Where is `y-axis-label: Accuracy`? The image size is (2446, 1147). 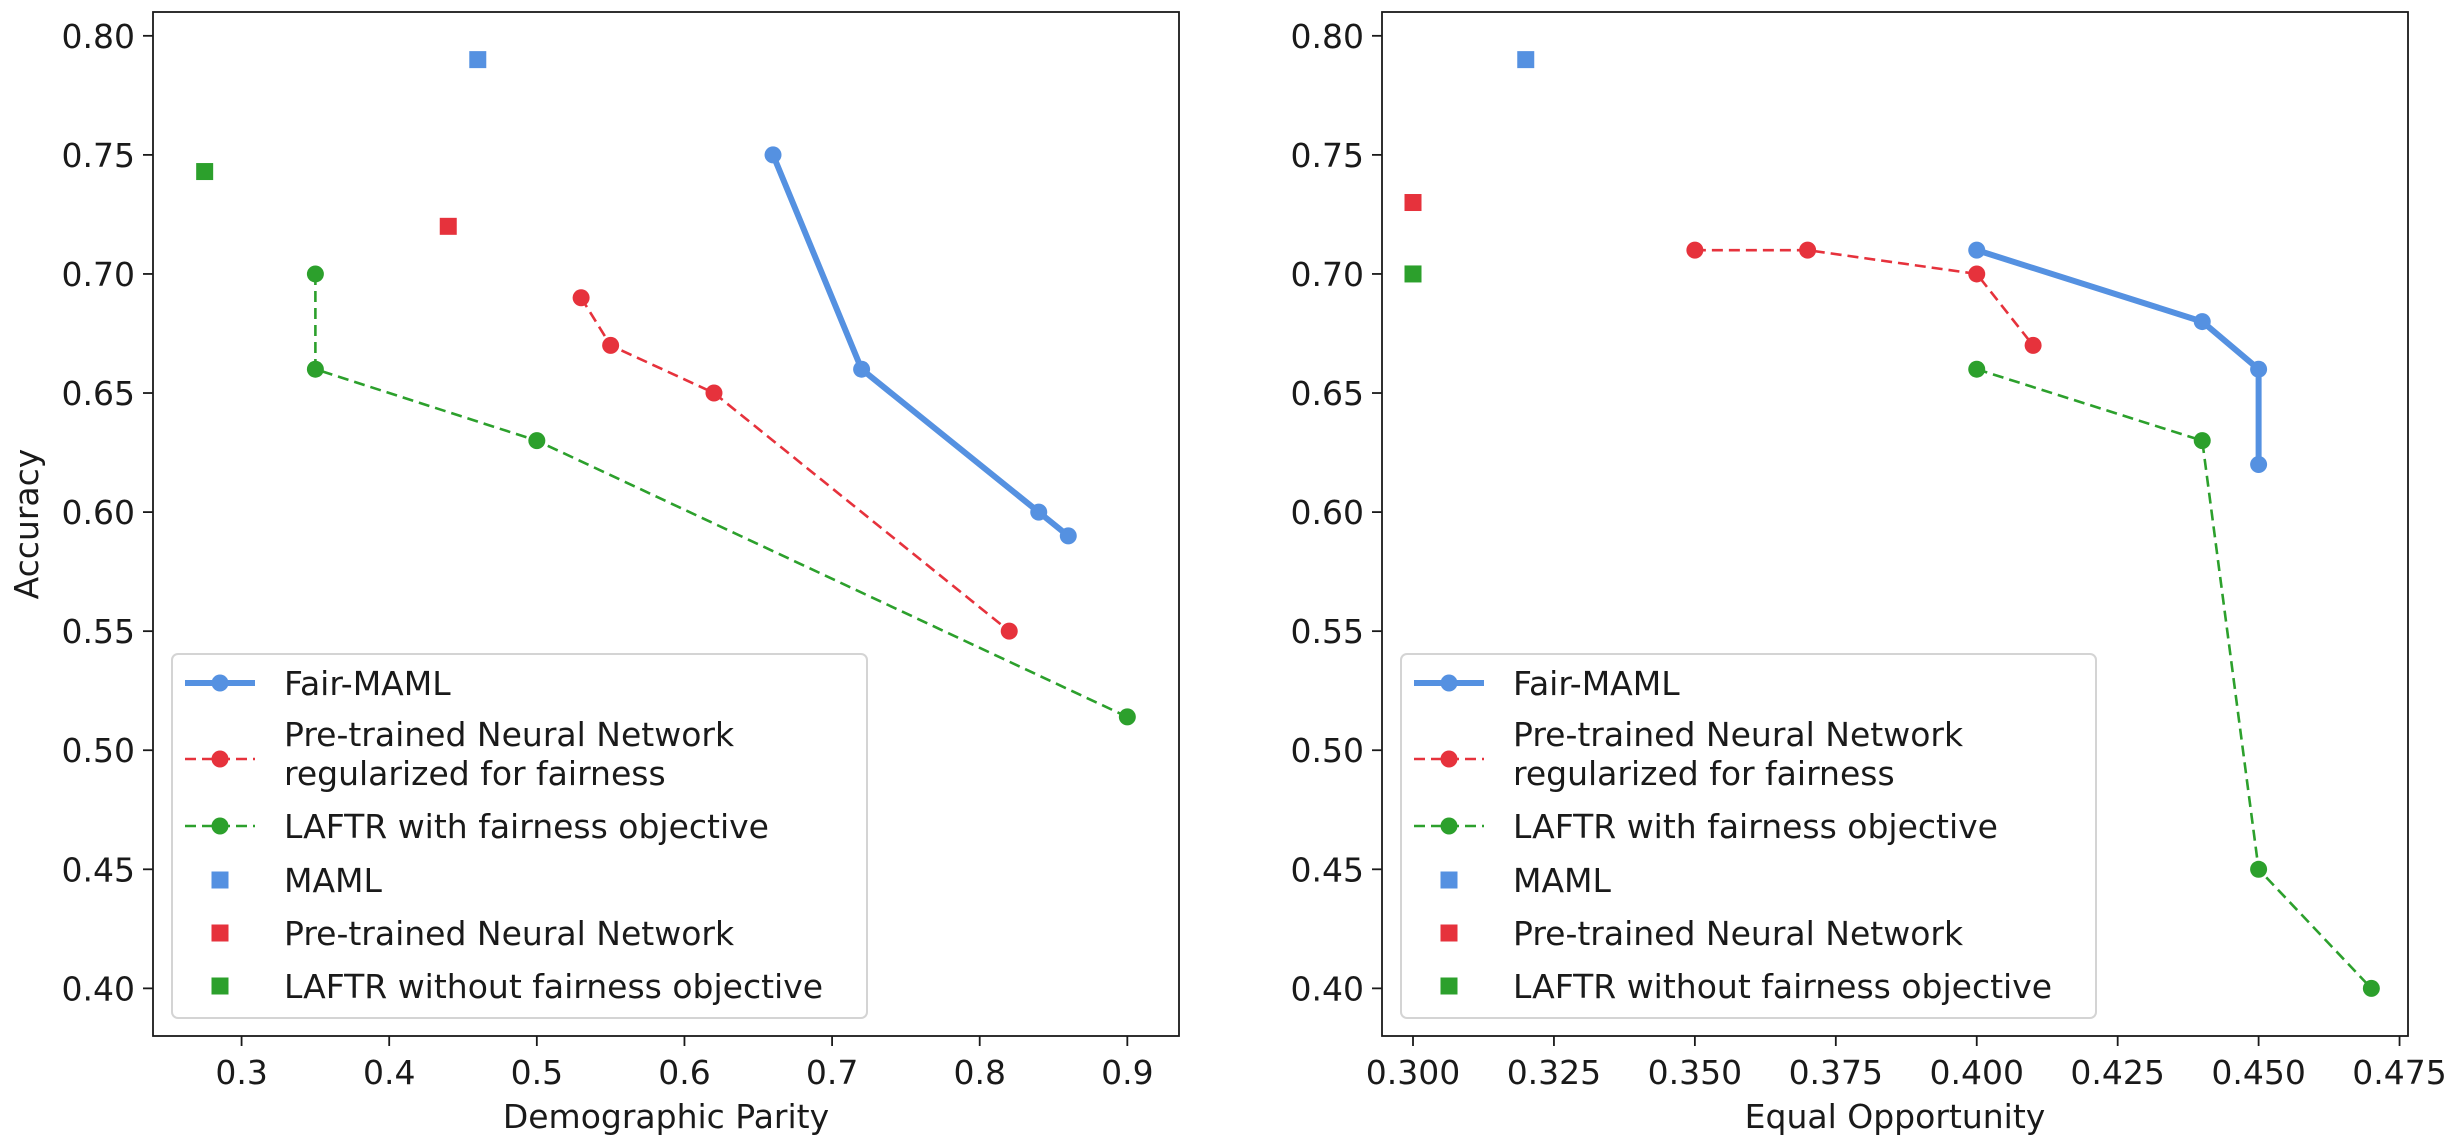 y-axis-label: Accuracy is located at coordinates (26, 524).